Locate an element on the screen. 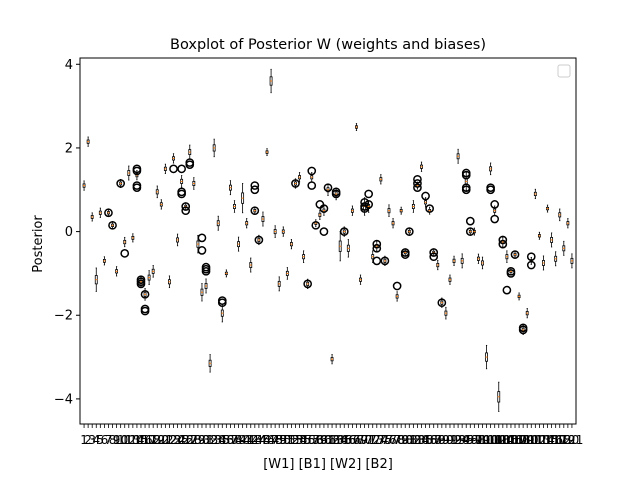 The image size is (640, 484). x-tick-label: 44 is located at coordinates (258, 440).